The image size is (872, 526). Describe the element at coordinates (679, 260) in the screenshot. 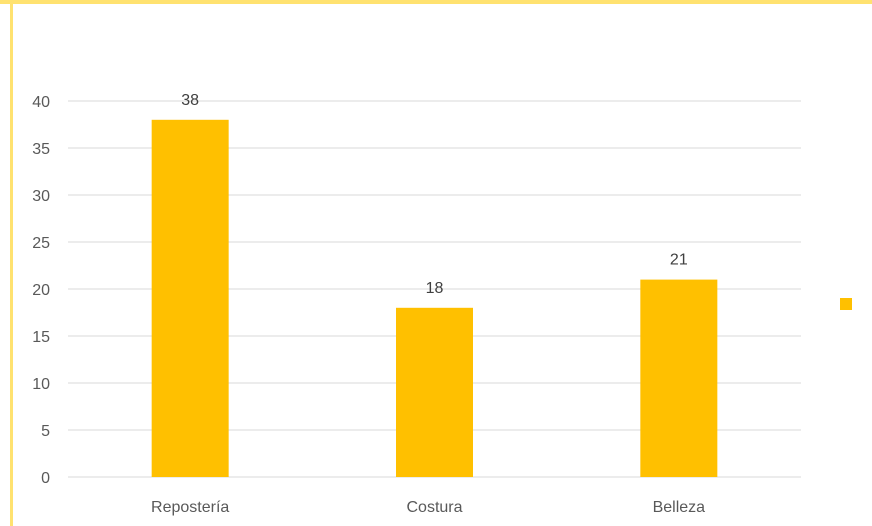

I see `data-label-belleza: 21` at that location.